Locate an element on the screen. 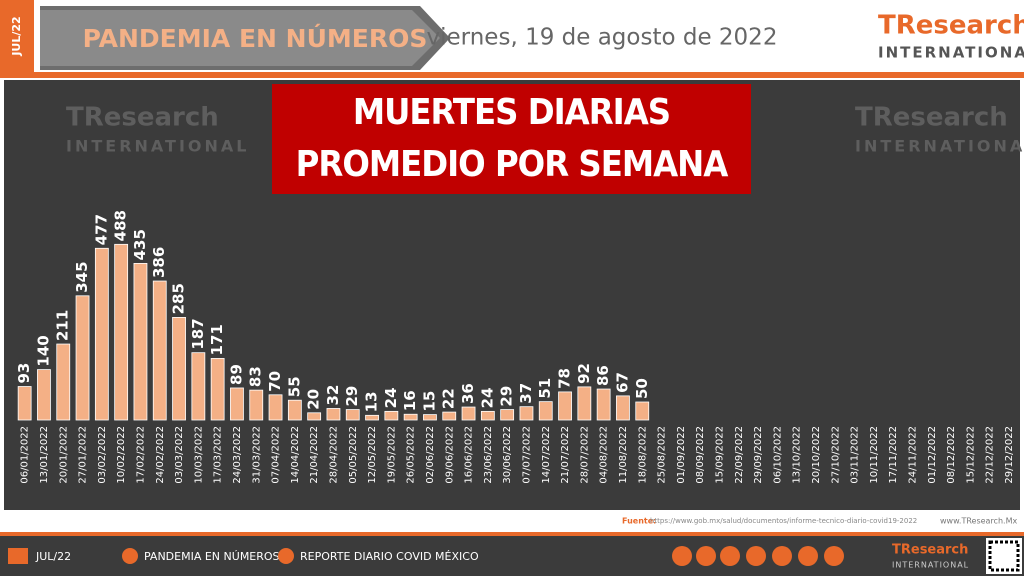 The image size is (1024, 576). data-label: 55 is located at coordinates (294, 386).